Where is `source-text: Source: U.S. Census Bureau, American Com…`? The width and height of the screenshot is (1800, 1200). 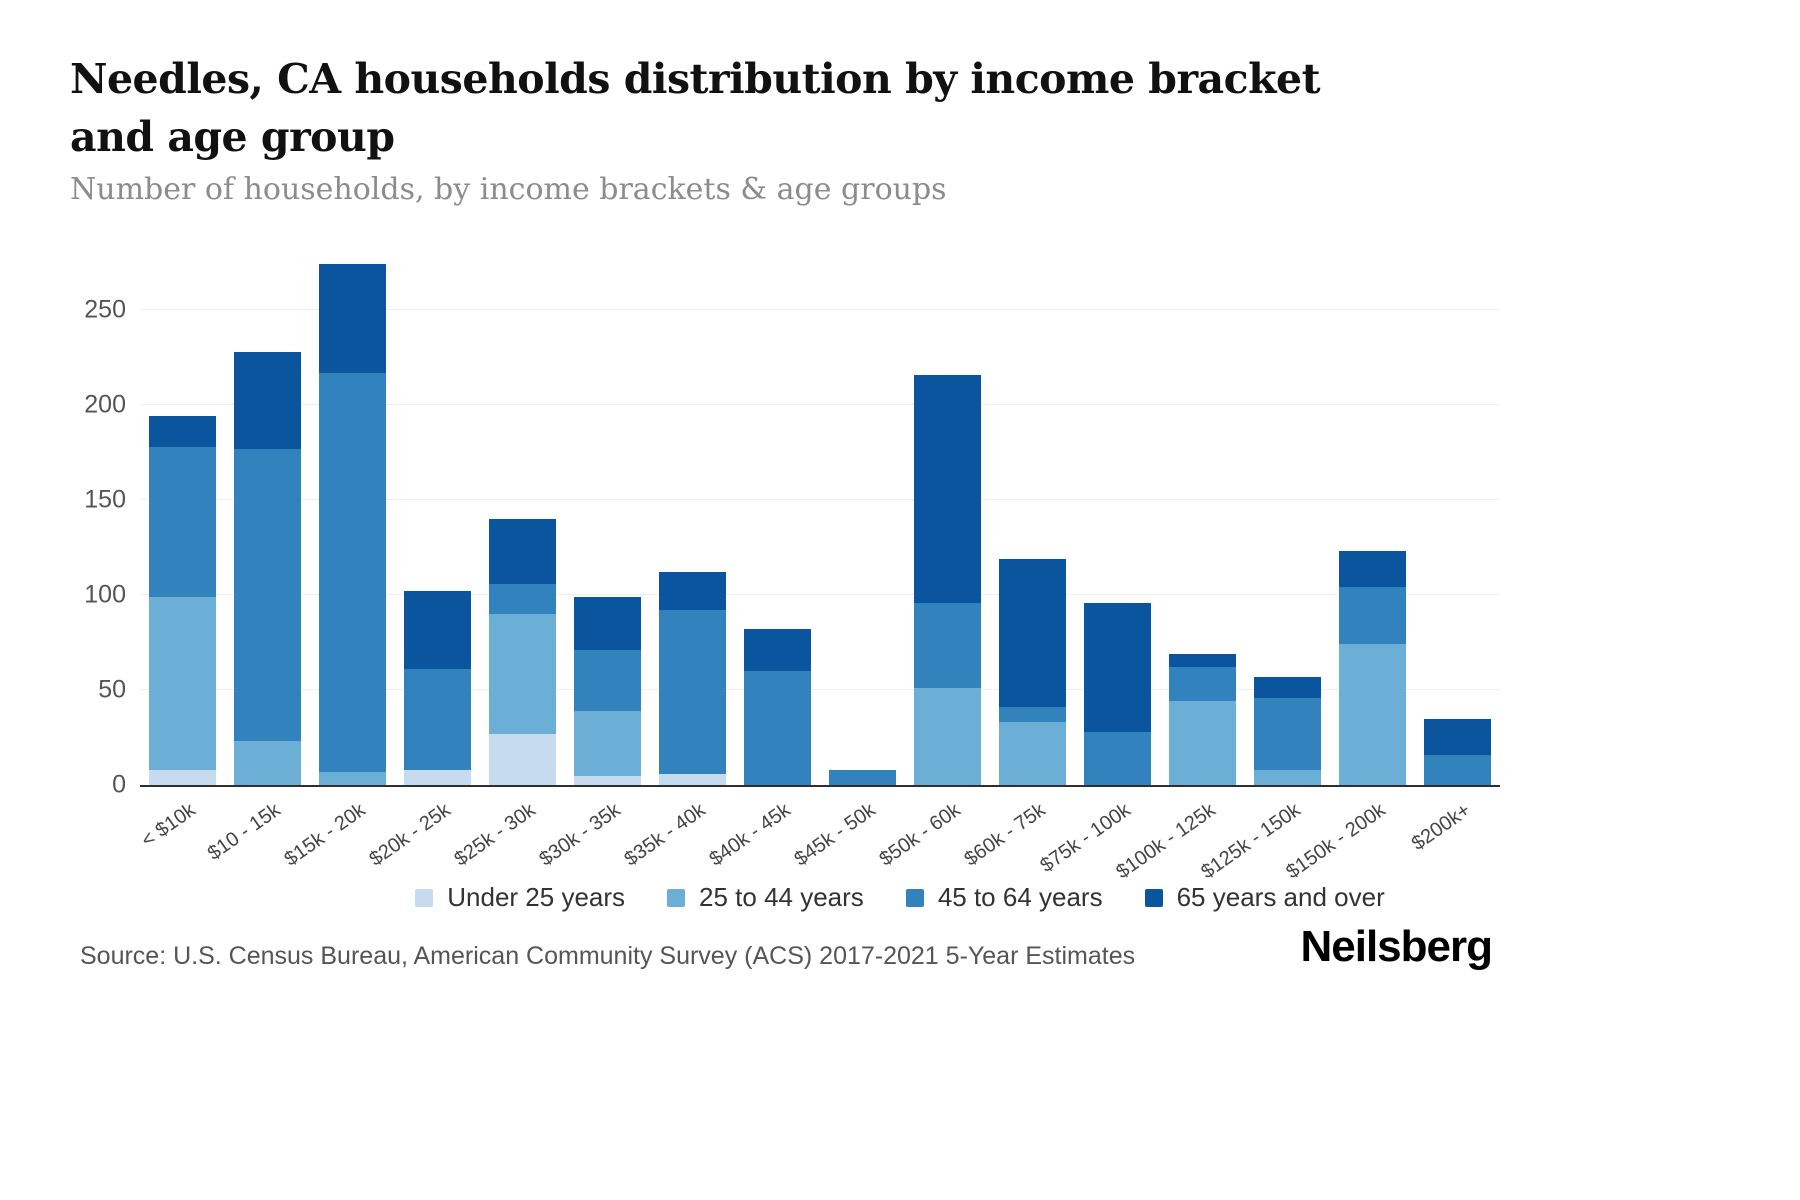
source-text: Source: U.S. Census Bureau, American Com… is located at coordinates (608, 956).